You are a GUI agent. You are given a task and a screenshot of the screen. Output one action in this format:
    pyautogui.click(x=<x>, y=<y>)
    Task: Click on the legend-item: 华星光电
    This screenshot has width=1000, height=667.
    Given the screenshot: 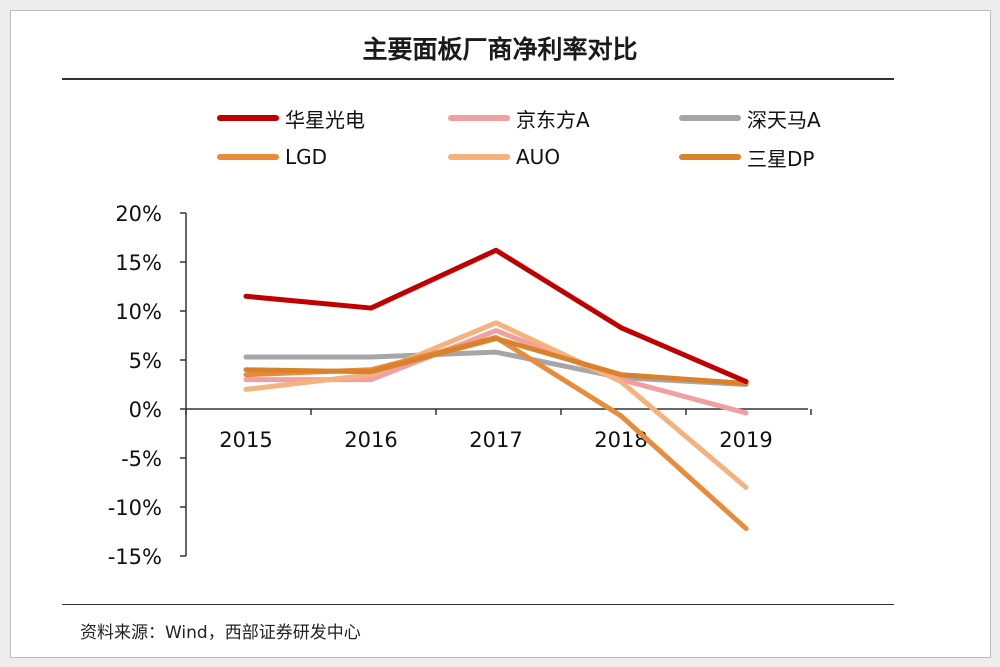 What is the action you would take?
    pyautogui.click(x=291, y=119)
    